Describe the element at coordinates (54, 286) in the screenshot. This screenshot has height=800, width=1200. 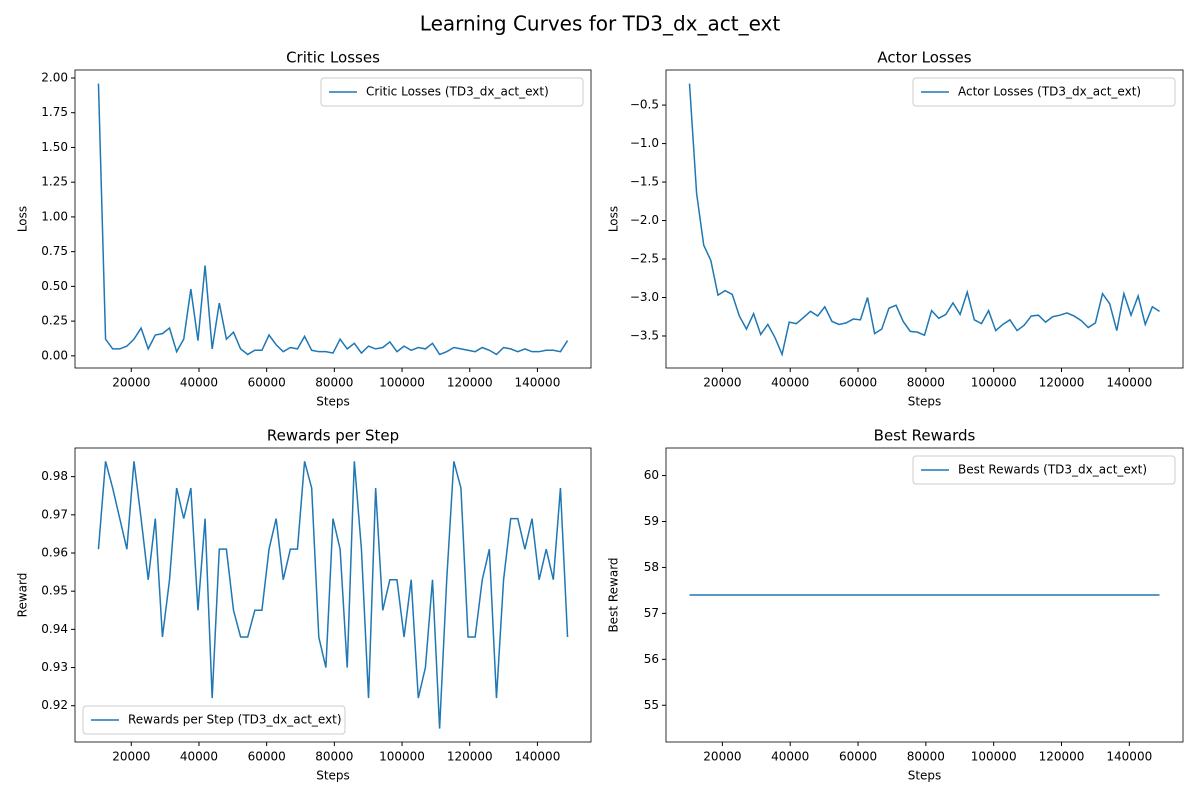
I see `y-tick-label: 0.50` at that location.